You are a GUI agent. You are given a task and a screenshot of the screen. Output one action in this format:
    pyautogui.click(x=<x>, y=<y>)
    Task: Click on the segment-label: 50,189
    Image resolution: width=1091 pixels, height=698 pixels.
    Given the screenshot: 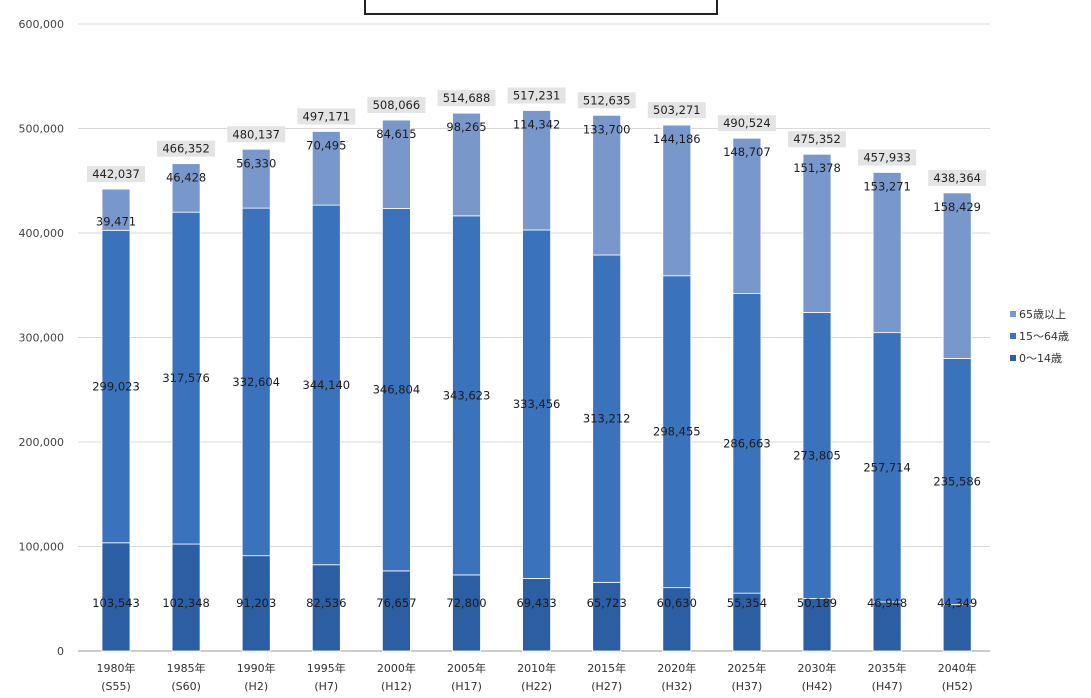 What is the action you would take?
    pyautogui.click(x=817, y=603)
    